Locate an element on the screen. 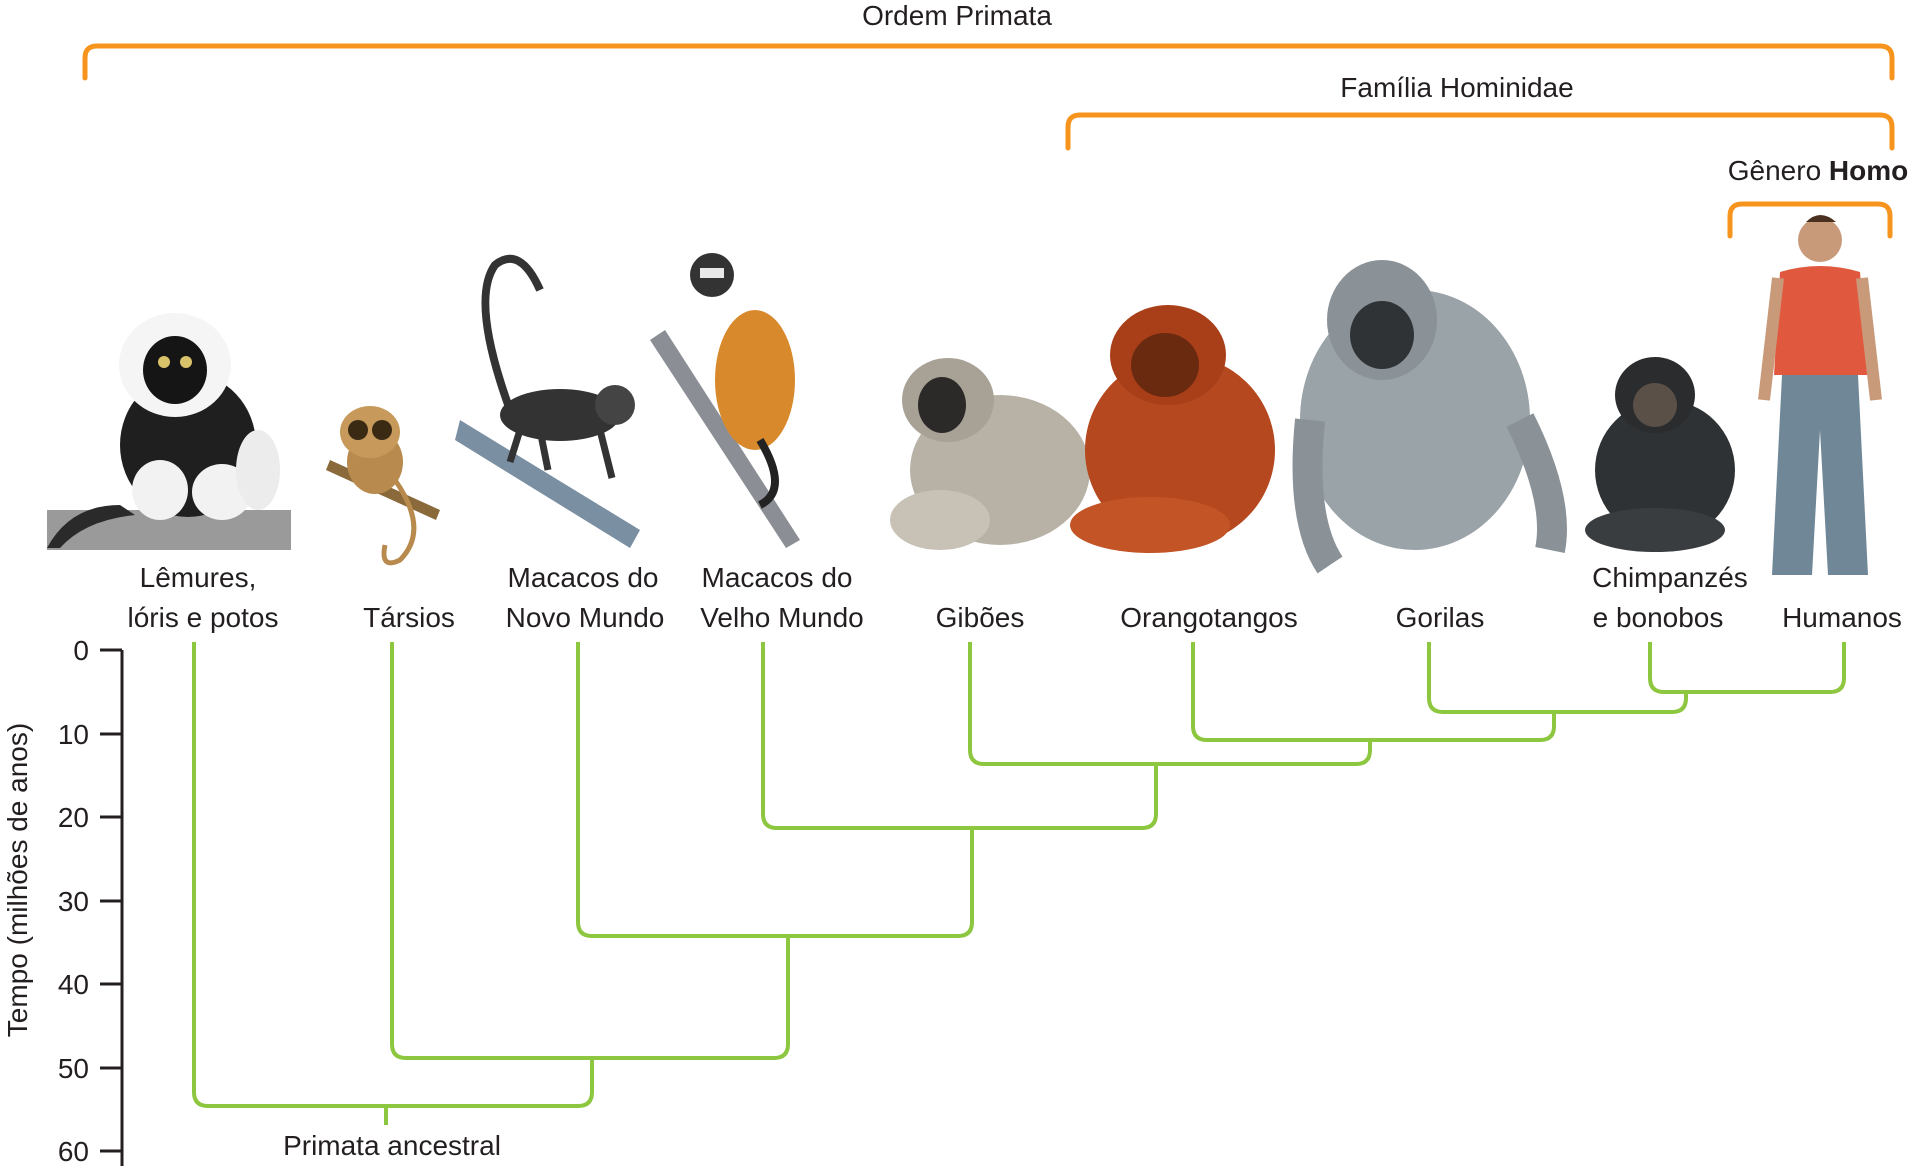 The width and height of the screenshot is (1920, 1166). tick-label-10: 10 is located at coordinates (73, 734).